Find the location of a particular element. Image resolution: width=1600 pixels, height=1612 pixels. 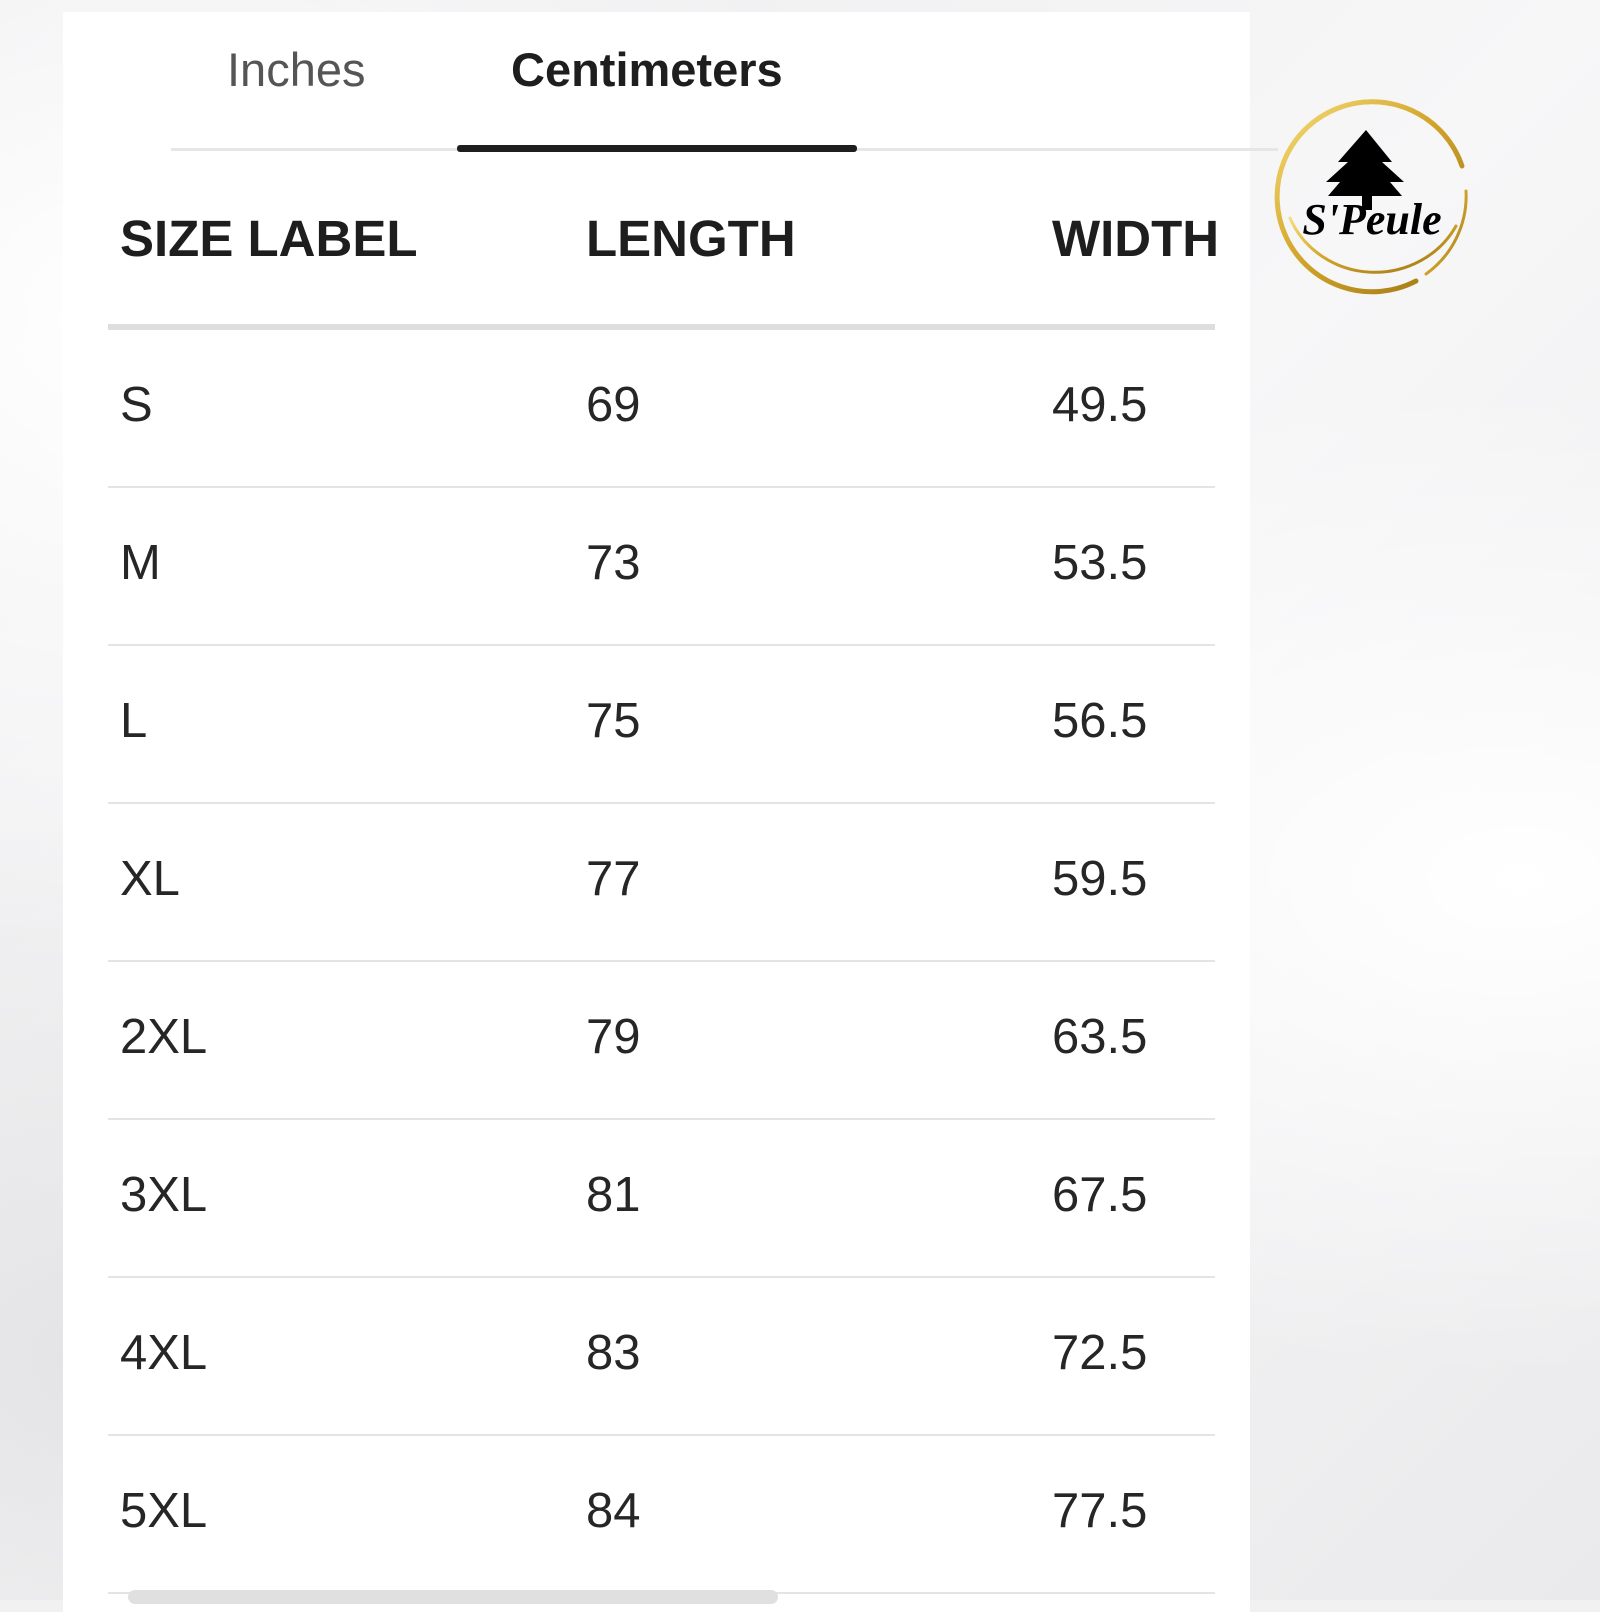

active-tab-indicator is located at coordinates (657, 148).